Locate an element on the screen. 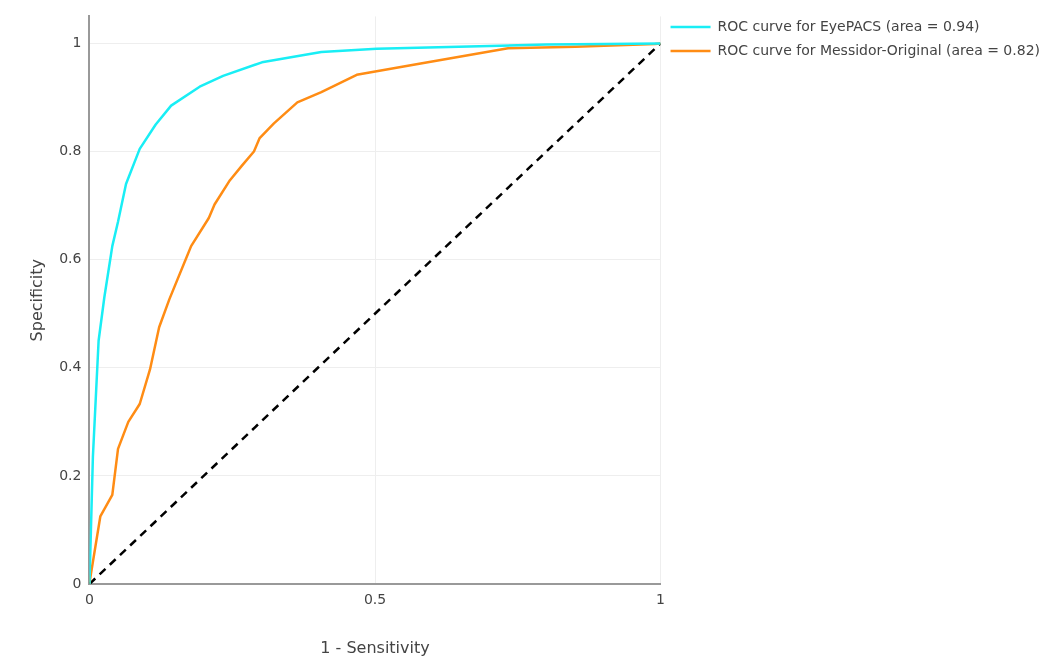 The image size is (1056, 670). y-tick-label: 1 is located at coordinates (77, 42).